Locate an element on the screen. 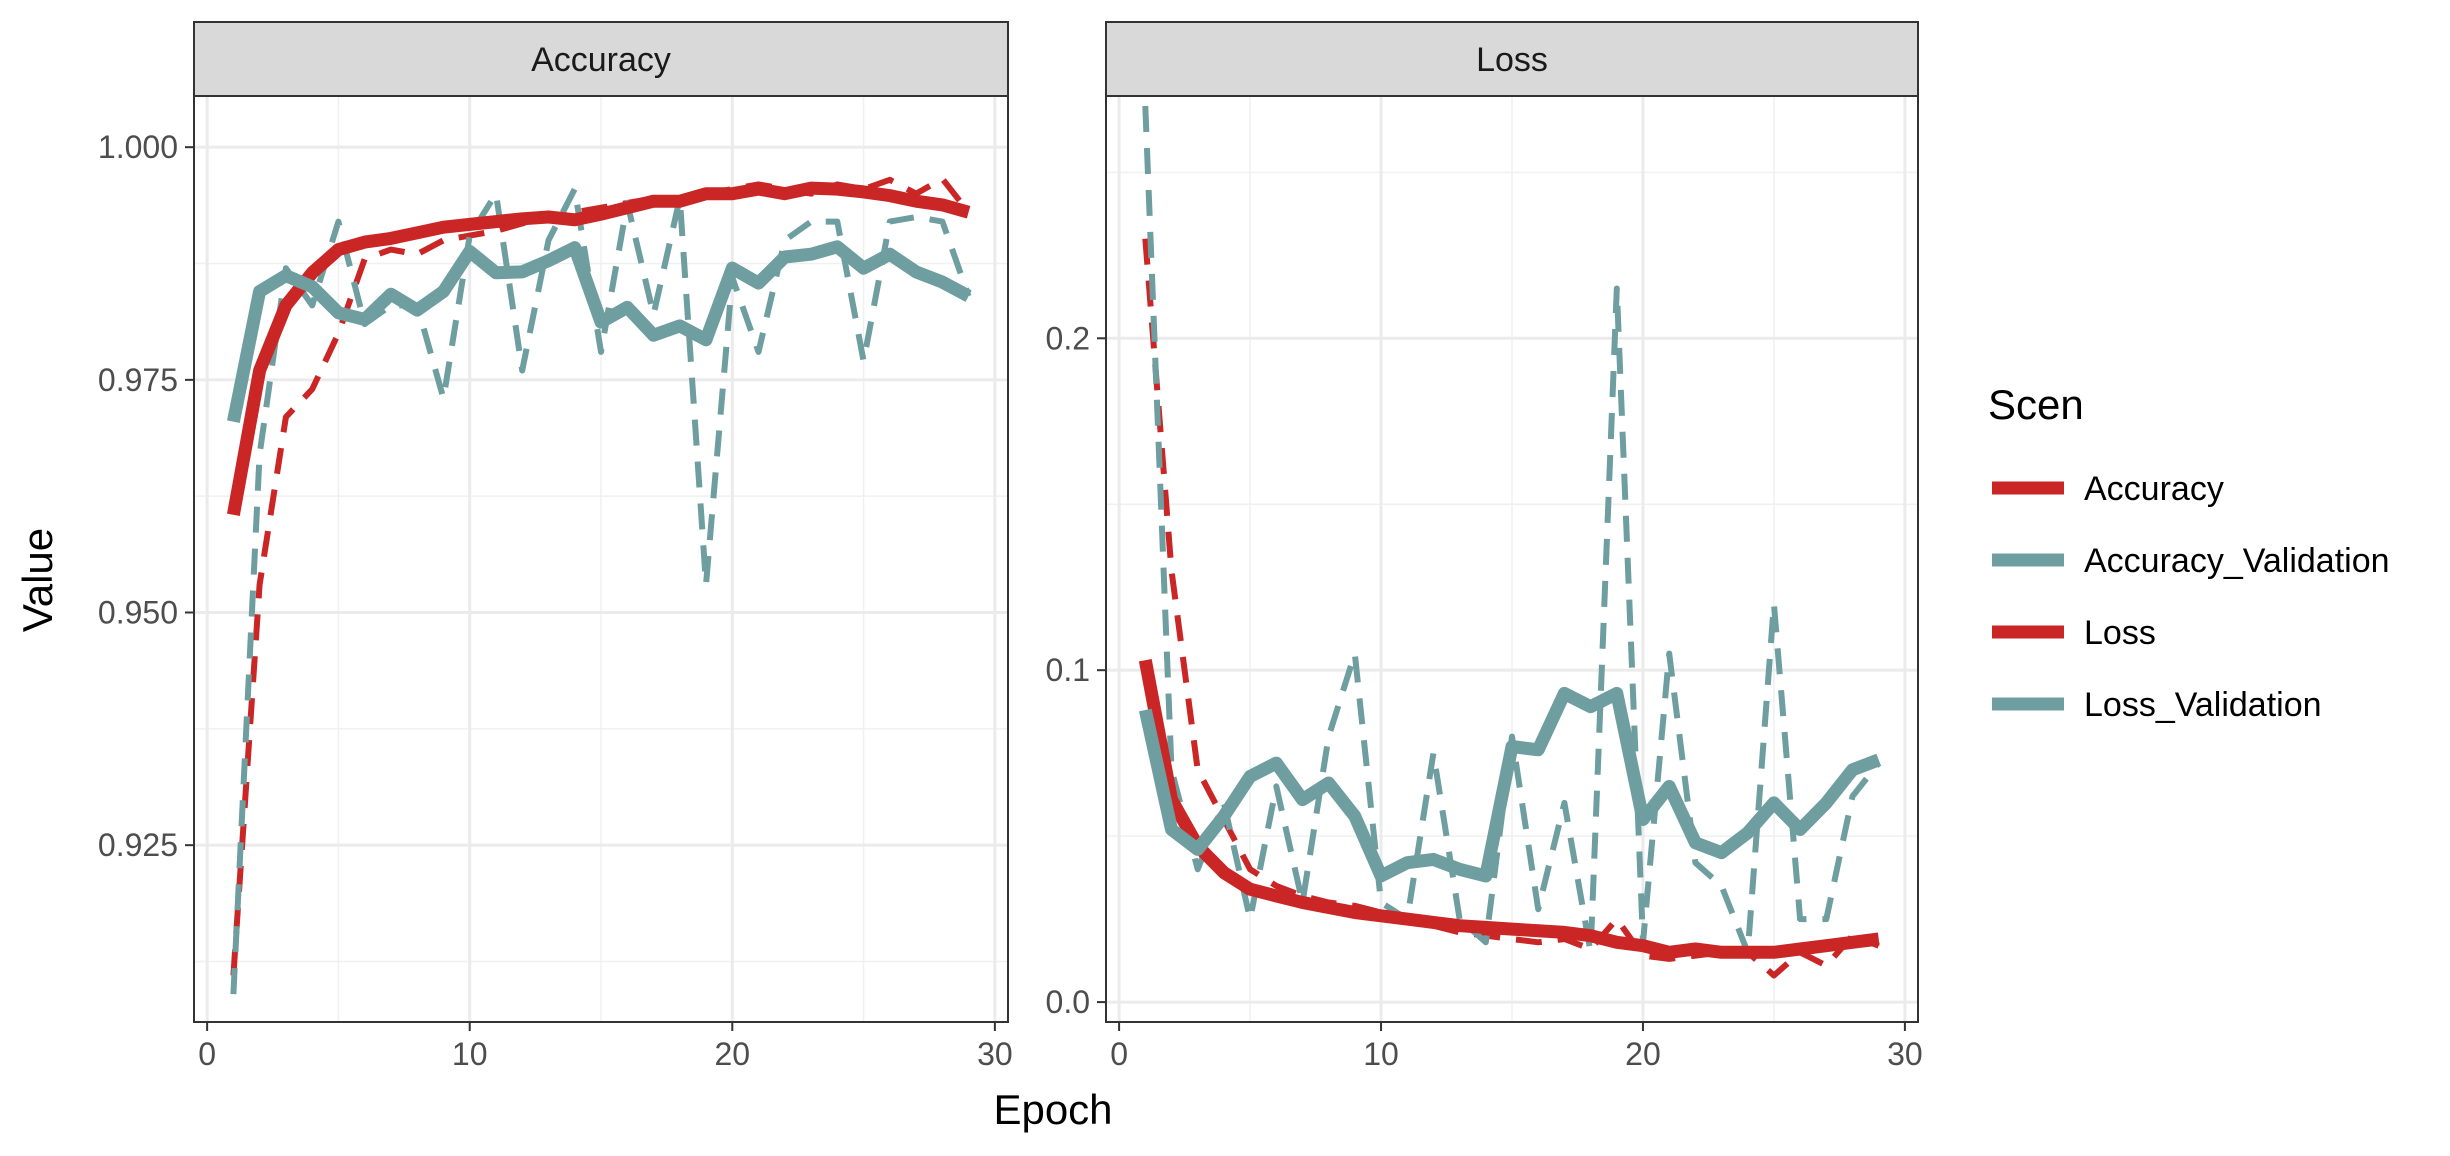 The height and width of the screenshot is (1156, 2450). y-tick-label: 0.1 is located at coordinates (1068, 670).